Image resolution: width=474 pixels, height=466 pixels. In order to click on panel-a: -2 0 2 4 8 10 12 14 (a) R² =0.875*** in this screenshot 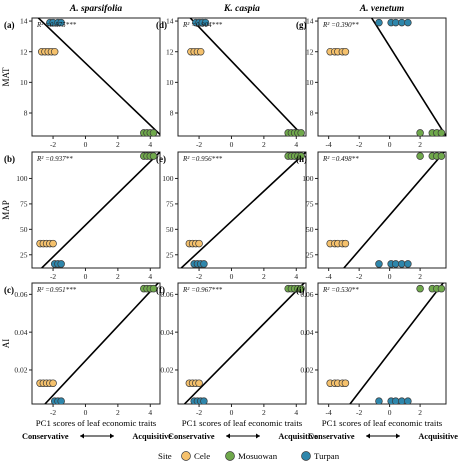, I will do `click(82, 83)`.